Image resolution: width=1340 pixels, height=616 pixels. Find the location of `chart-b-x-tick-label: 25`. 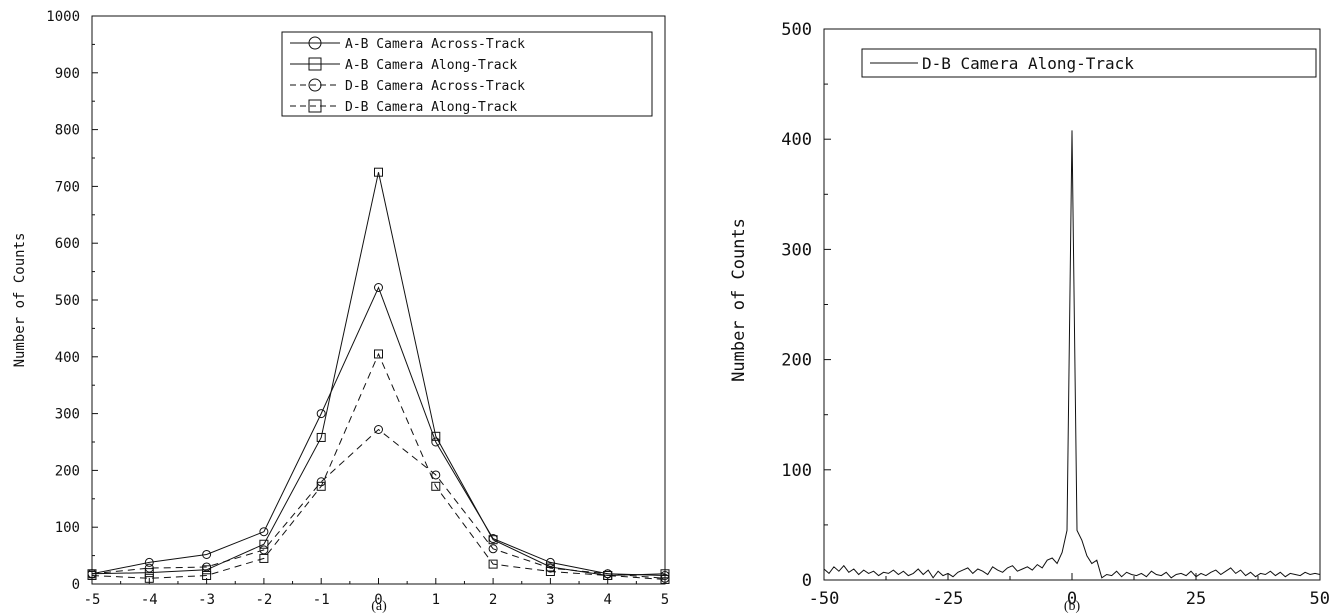

chart-b-x-tick-label: 25 is located at coordinates (1196, 599).